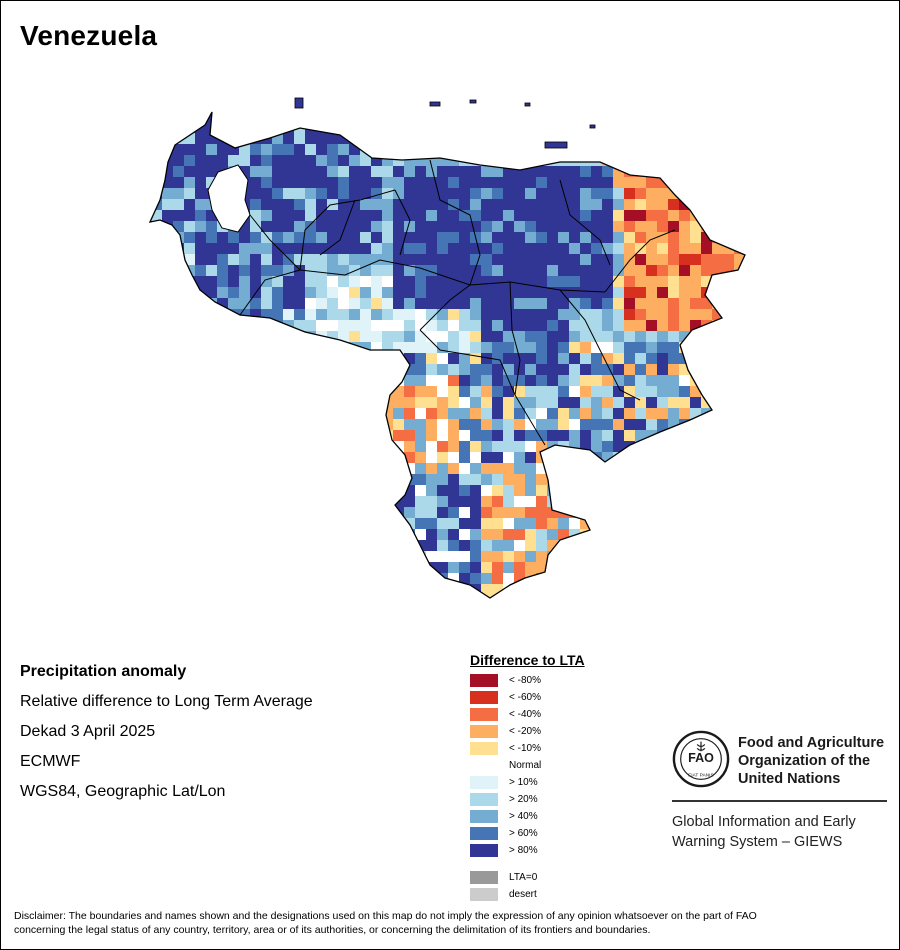 The image size is (900, 950). I want to click on fao-name-line-2: Organization of the, so click(804, 761).